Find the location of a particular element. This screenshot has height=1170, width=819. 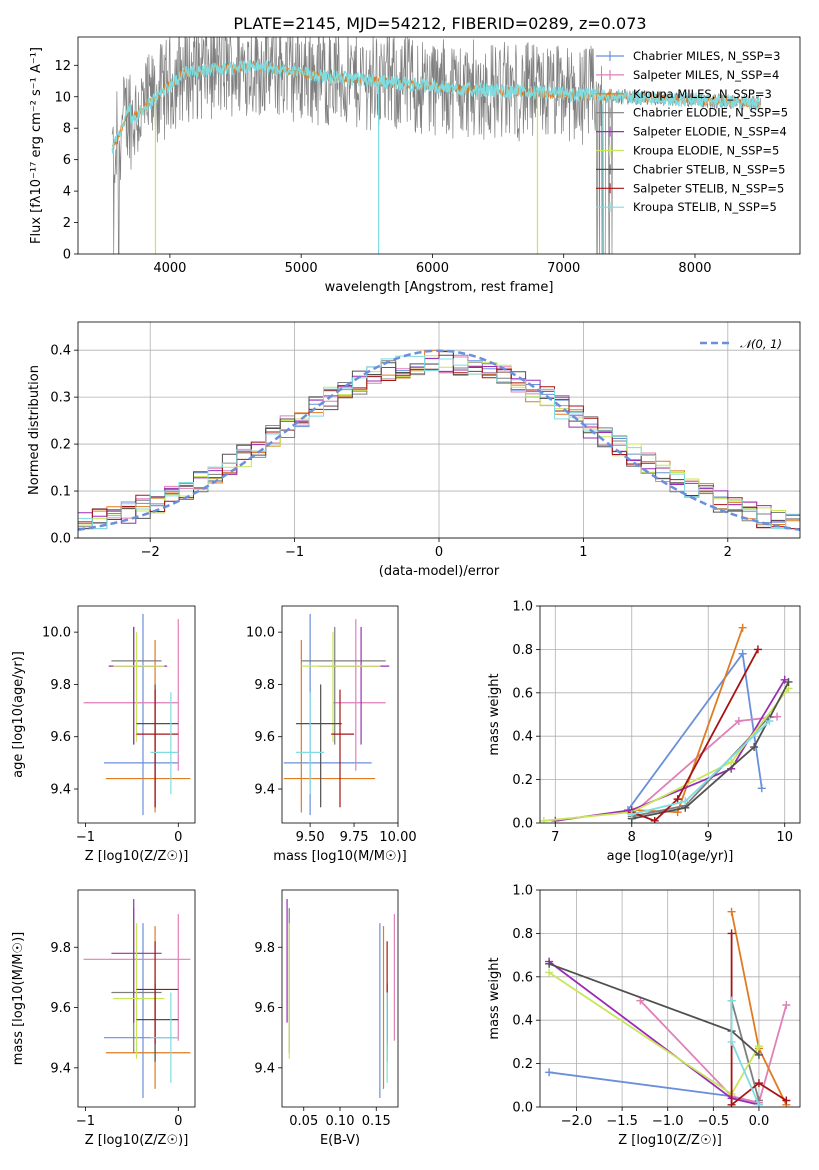

legend-label: Kroupa STELIB, N_SSP=5 is located at coordinates (705, 207).